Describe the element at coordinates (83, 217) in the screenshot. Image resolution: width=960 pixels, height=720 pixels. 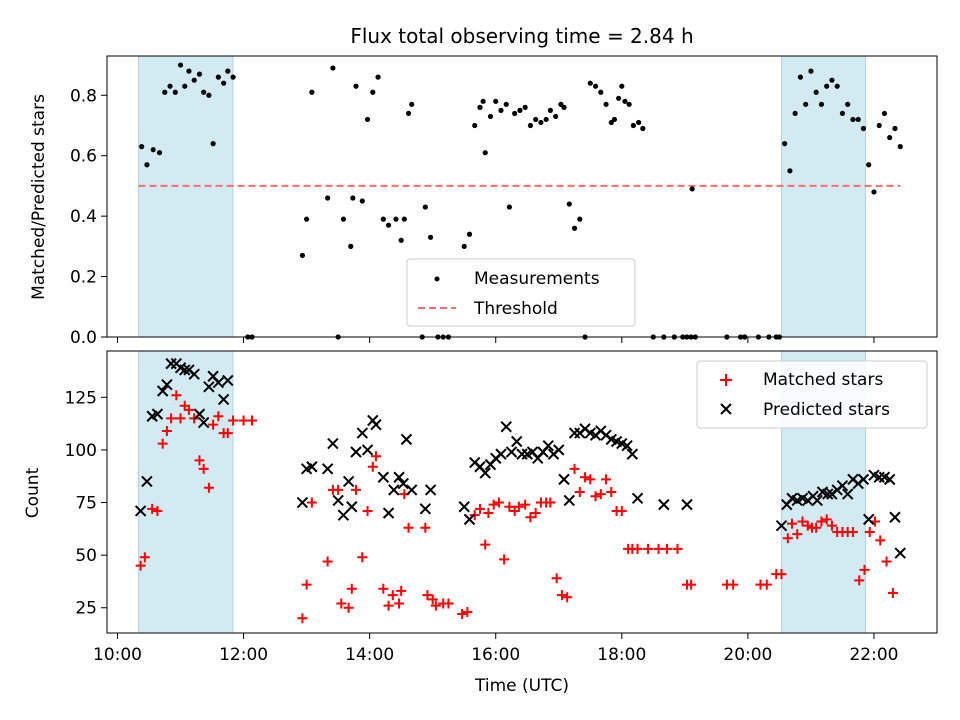
I see `top-y-tick-label: 0.4` at that location.